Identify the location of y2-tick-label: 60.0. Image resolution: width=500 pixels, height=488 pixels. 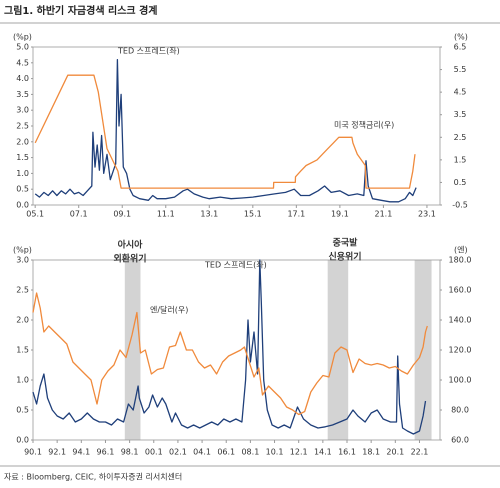
(460, 440).